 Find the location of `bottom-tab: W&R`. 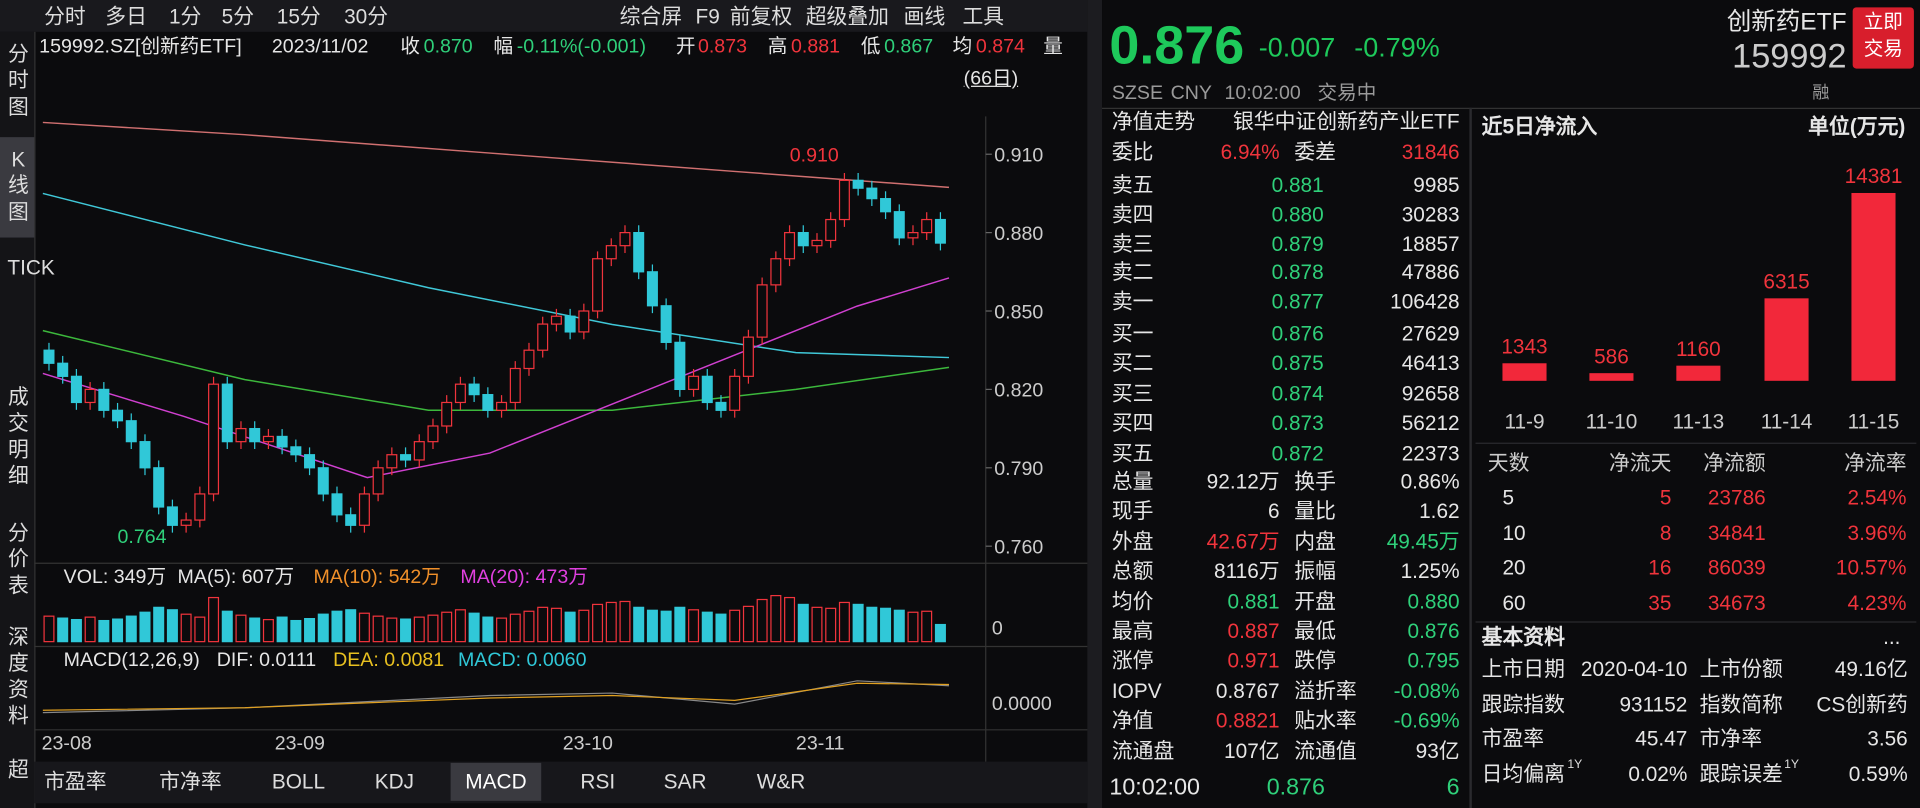

bottom-tab: W&R is located at coordinates (781, 782).